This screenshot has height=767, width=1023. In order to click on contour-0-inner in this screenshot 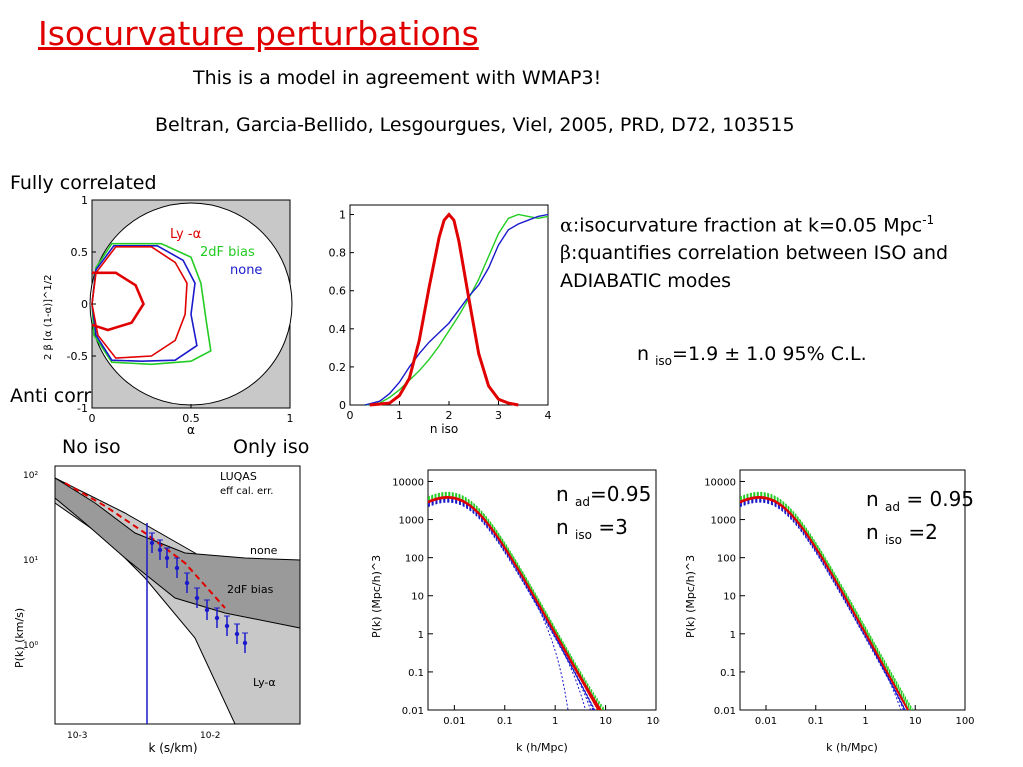, I will do `click(118, 301)`.